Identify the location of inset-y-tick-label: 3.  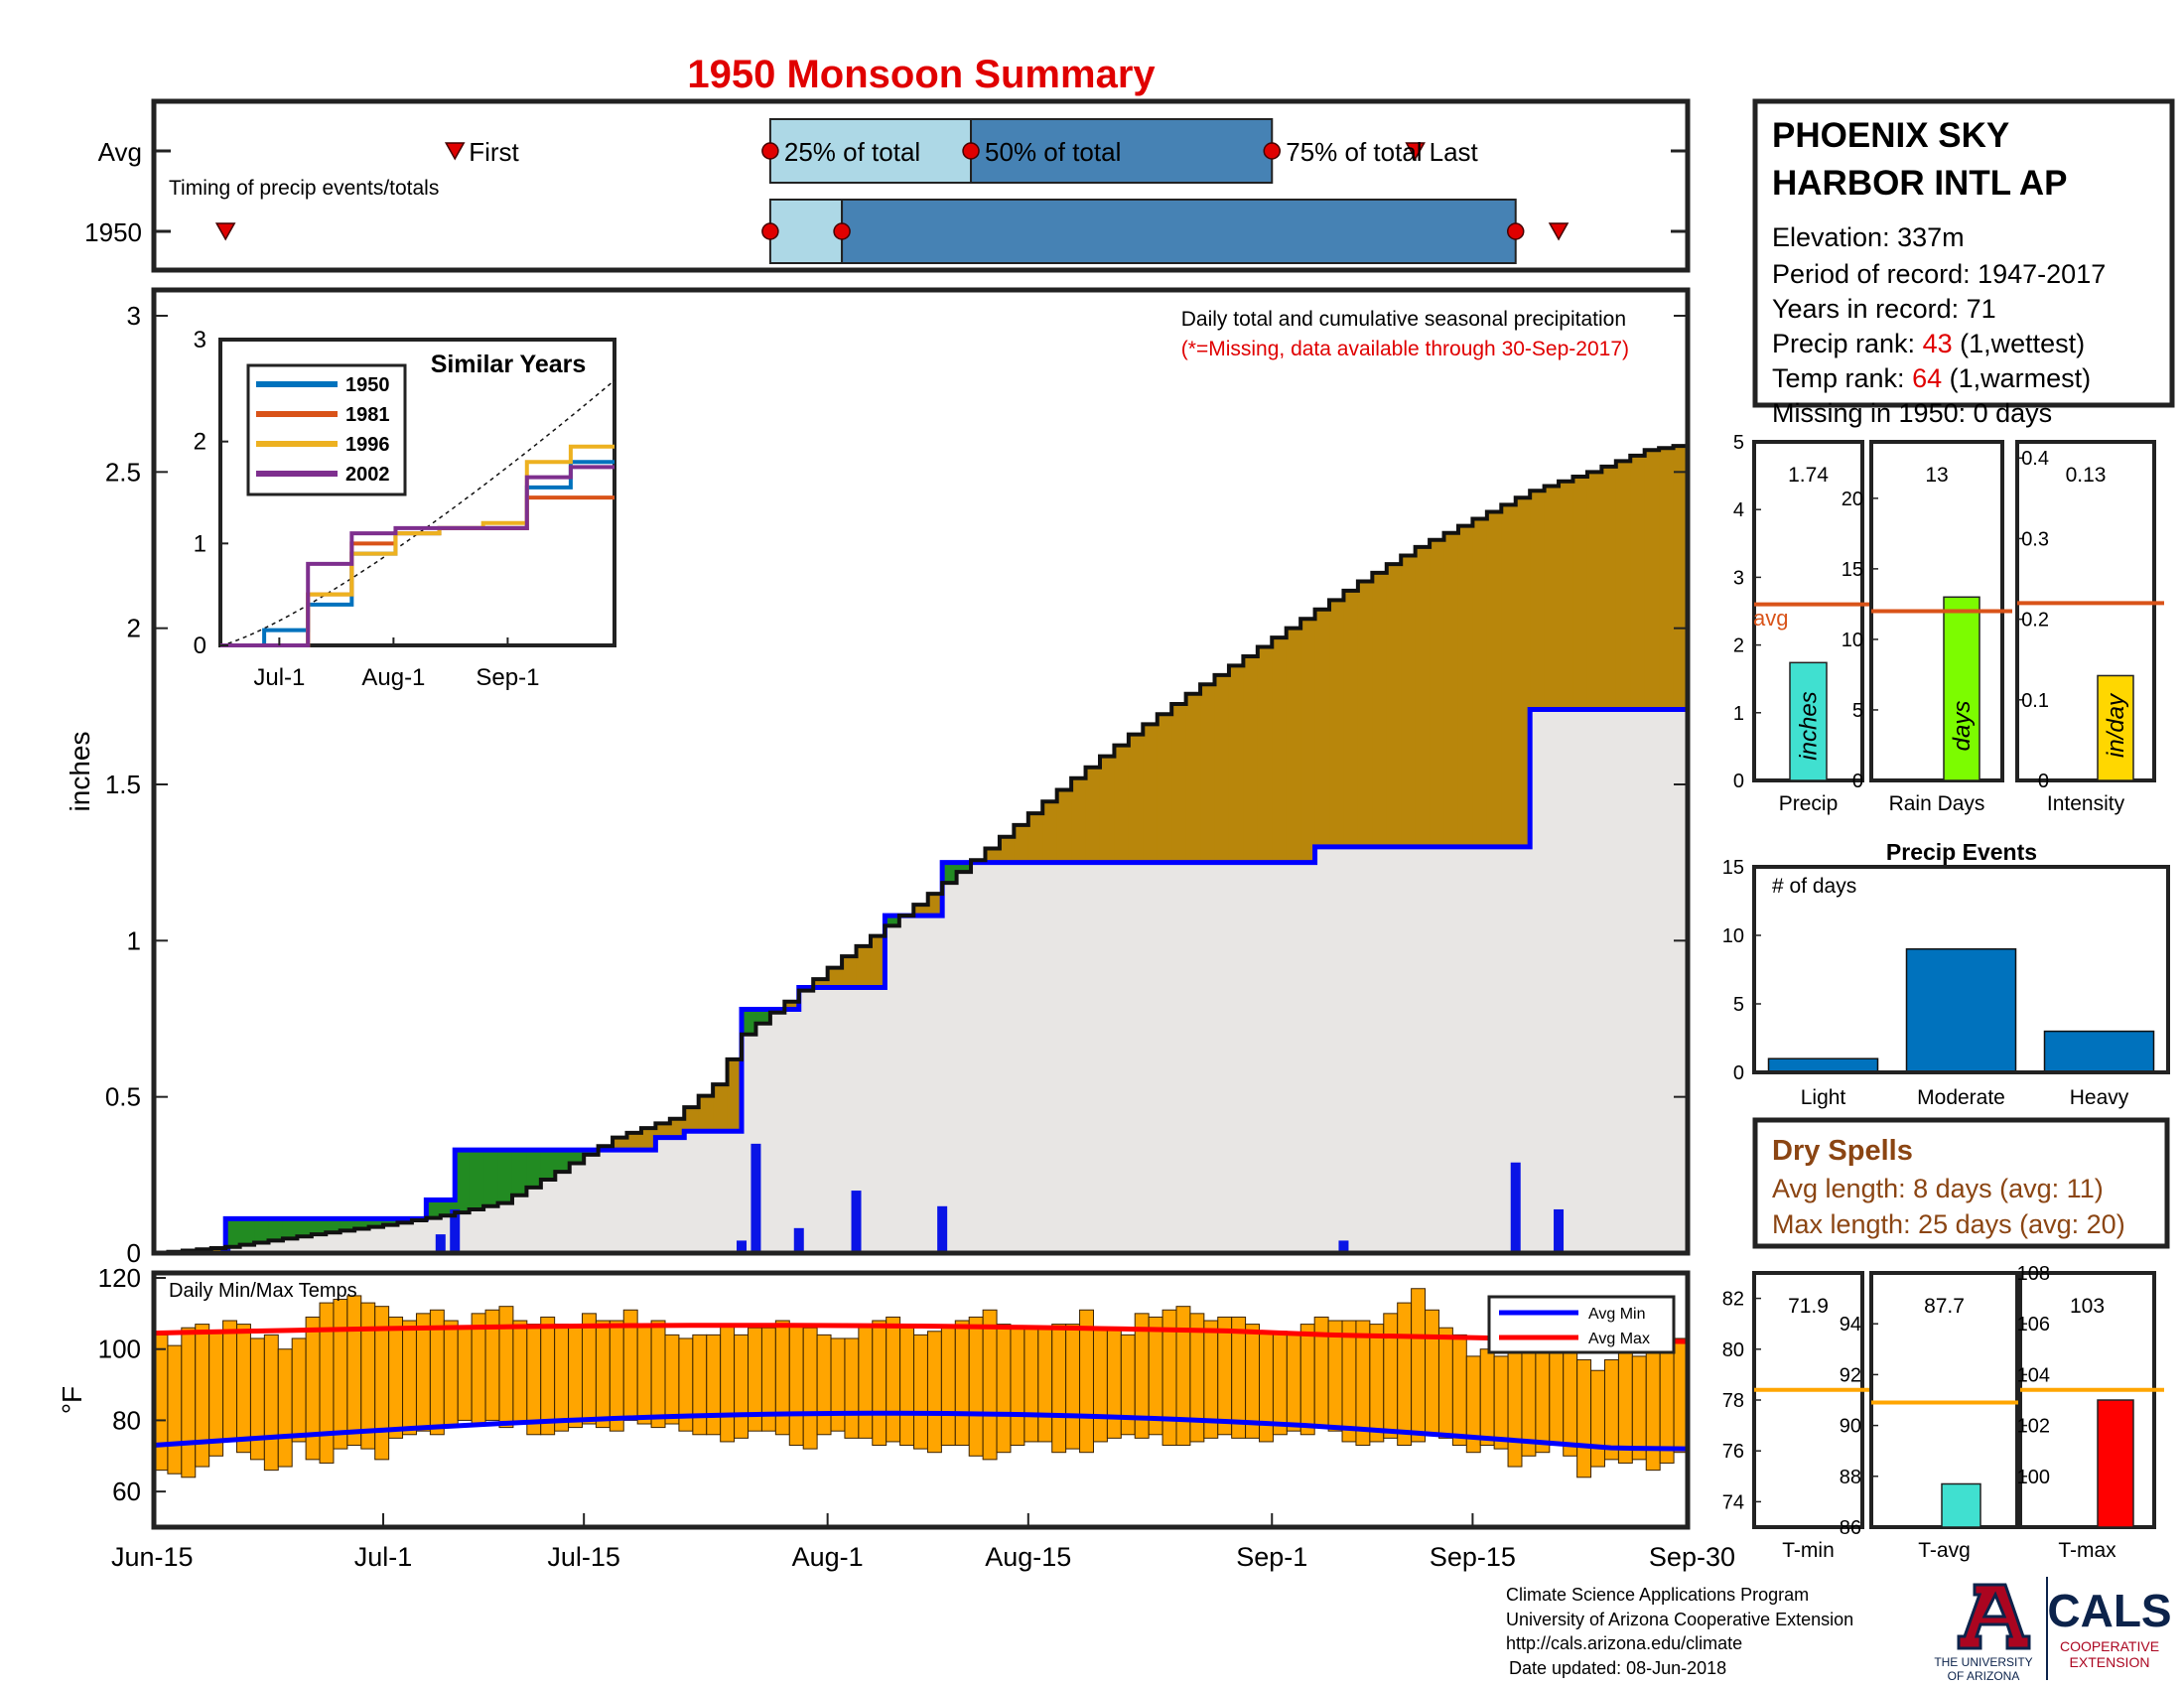
(200, 340).